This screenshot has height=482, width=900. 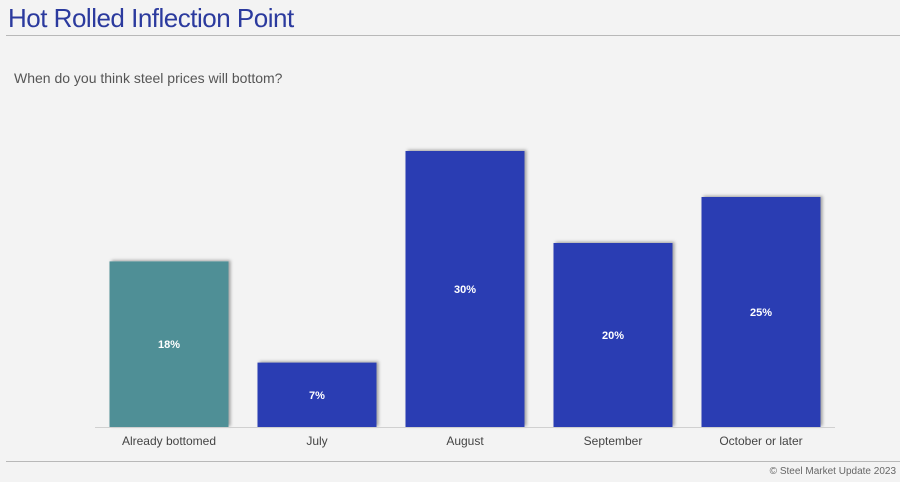 I want to click on data-label: 20%, so click(x=613, y=336).